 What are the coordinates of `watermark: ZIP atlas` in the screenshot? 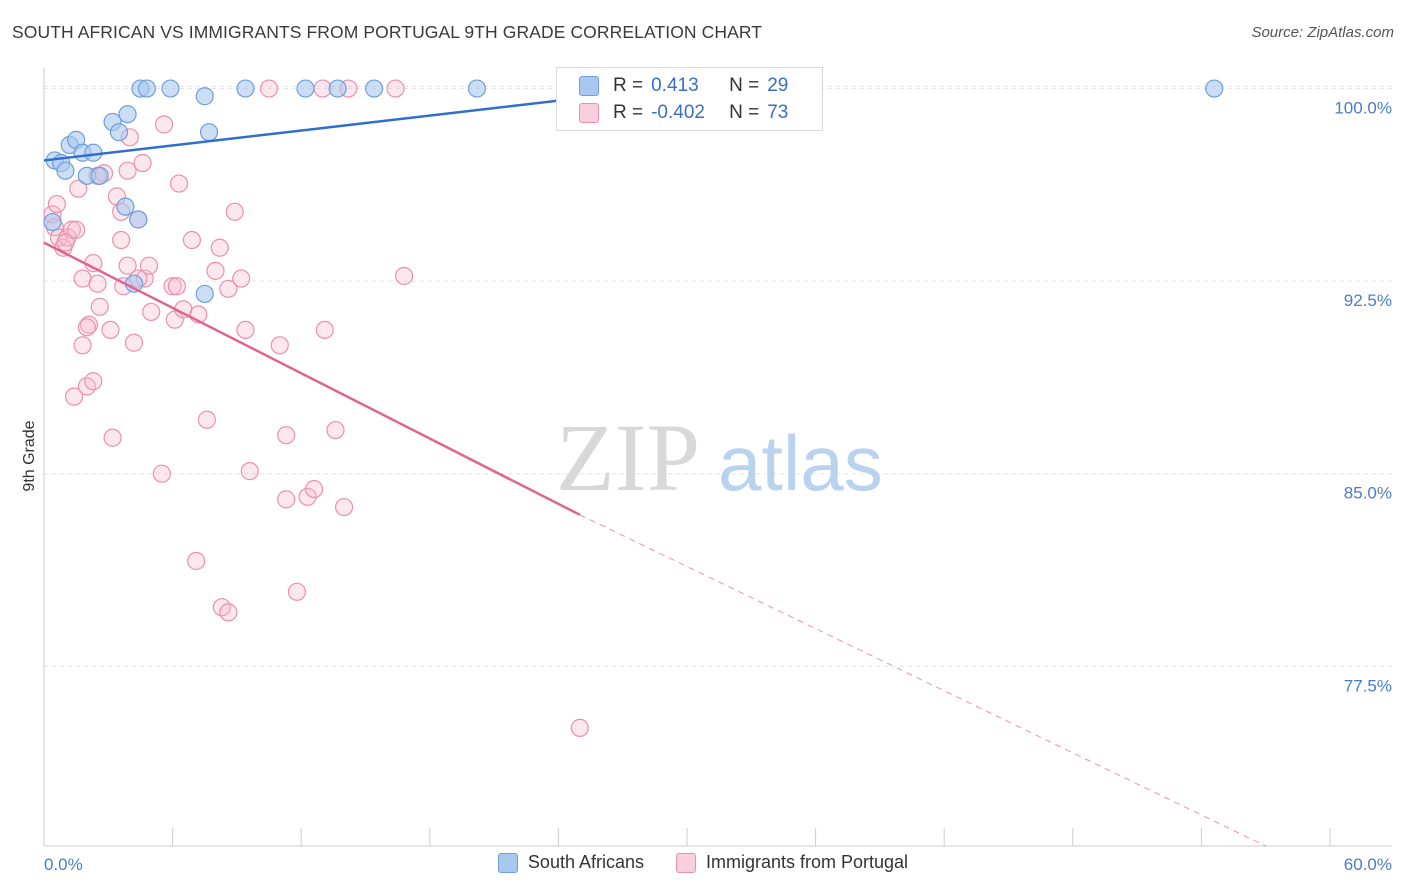 It's located at (719, 457).